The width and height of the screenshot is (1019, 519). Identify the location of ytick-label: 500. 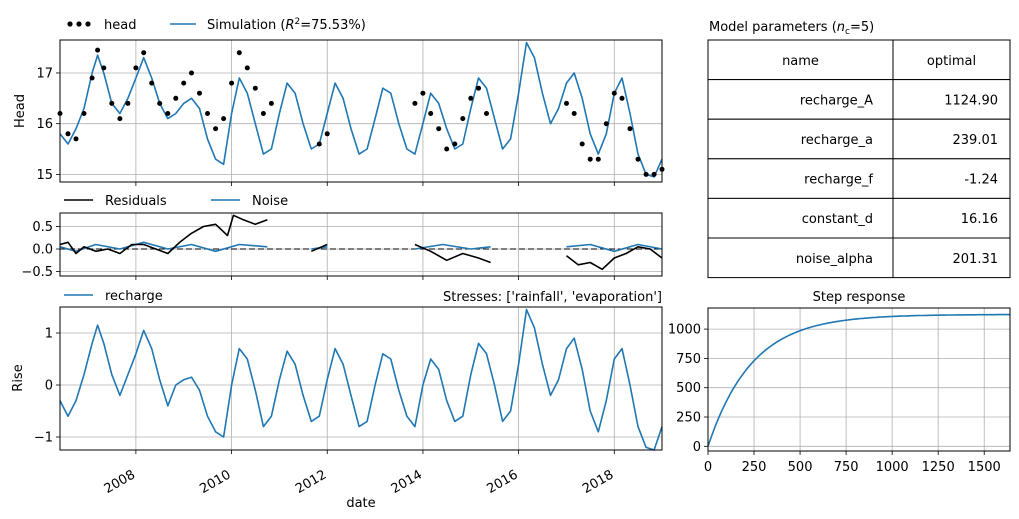
(688, 388).